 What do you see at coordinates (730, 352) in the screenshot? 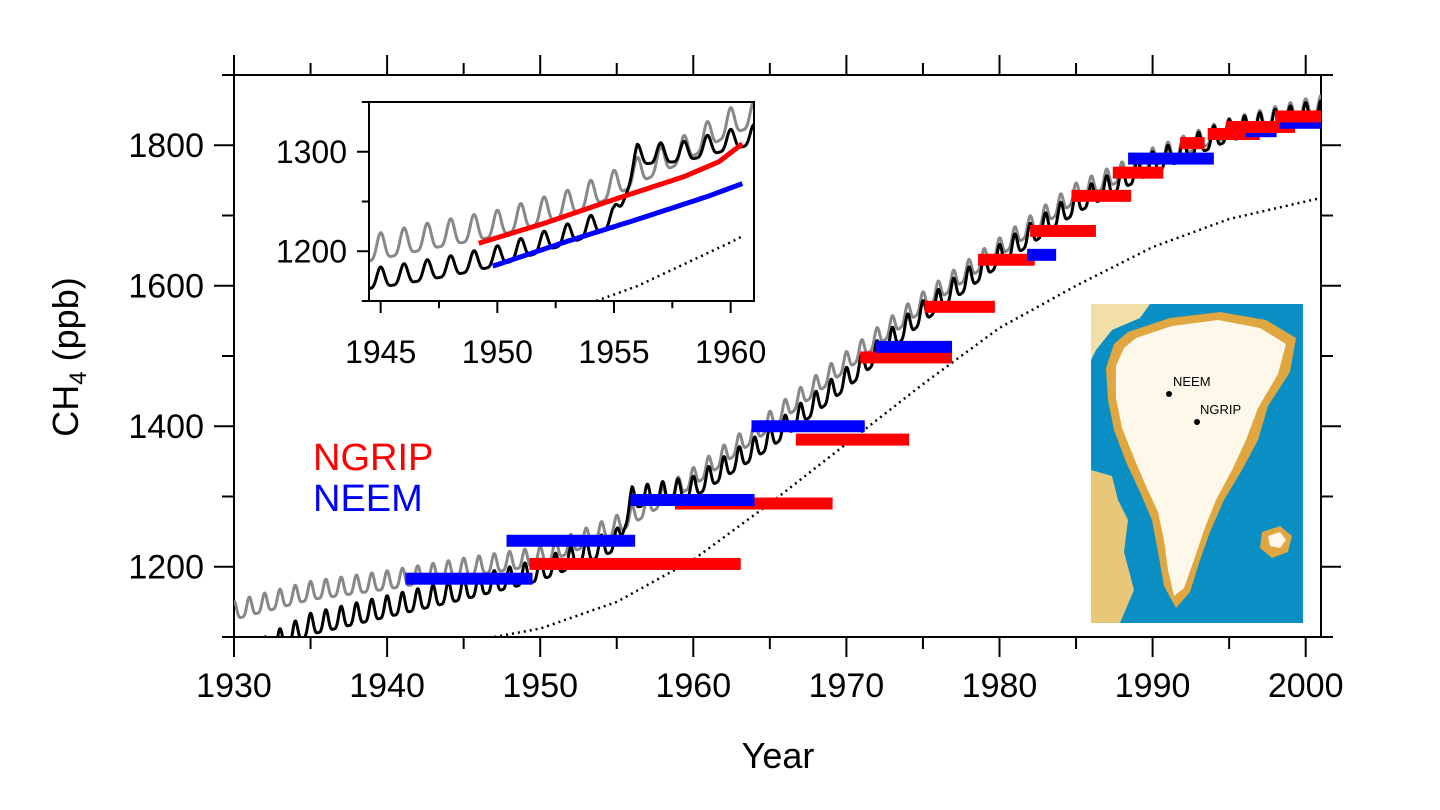
I see `inset-x-tick-label: 1960` at bounding box center [730, 352].